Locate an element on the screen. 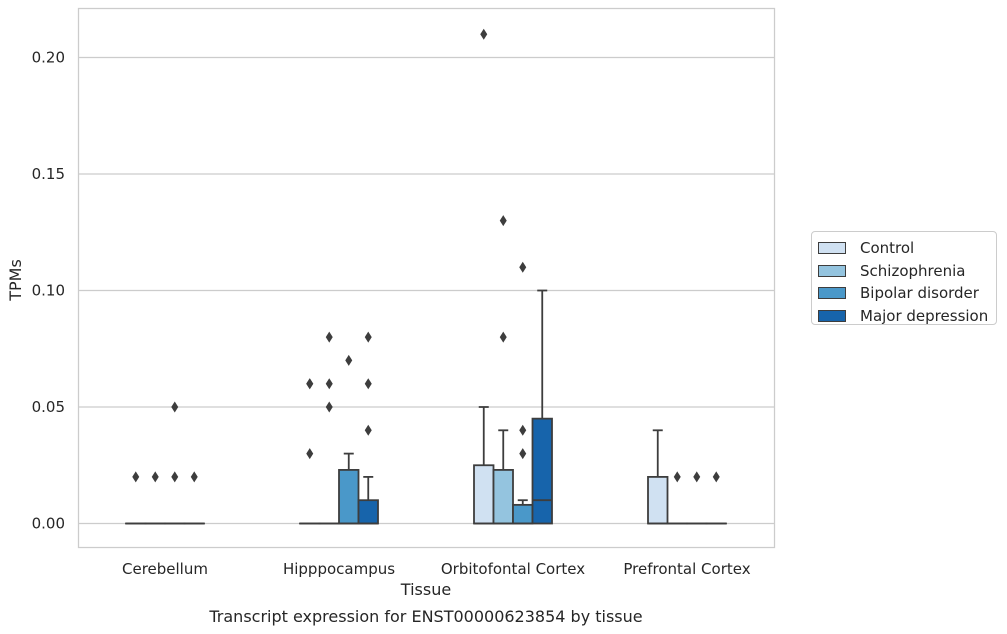  box-prefrontal-cortex-control is located at coordinates (658, 477).